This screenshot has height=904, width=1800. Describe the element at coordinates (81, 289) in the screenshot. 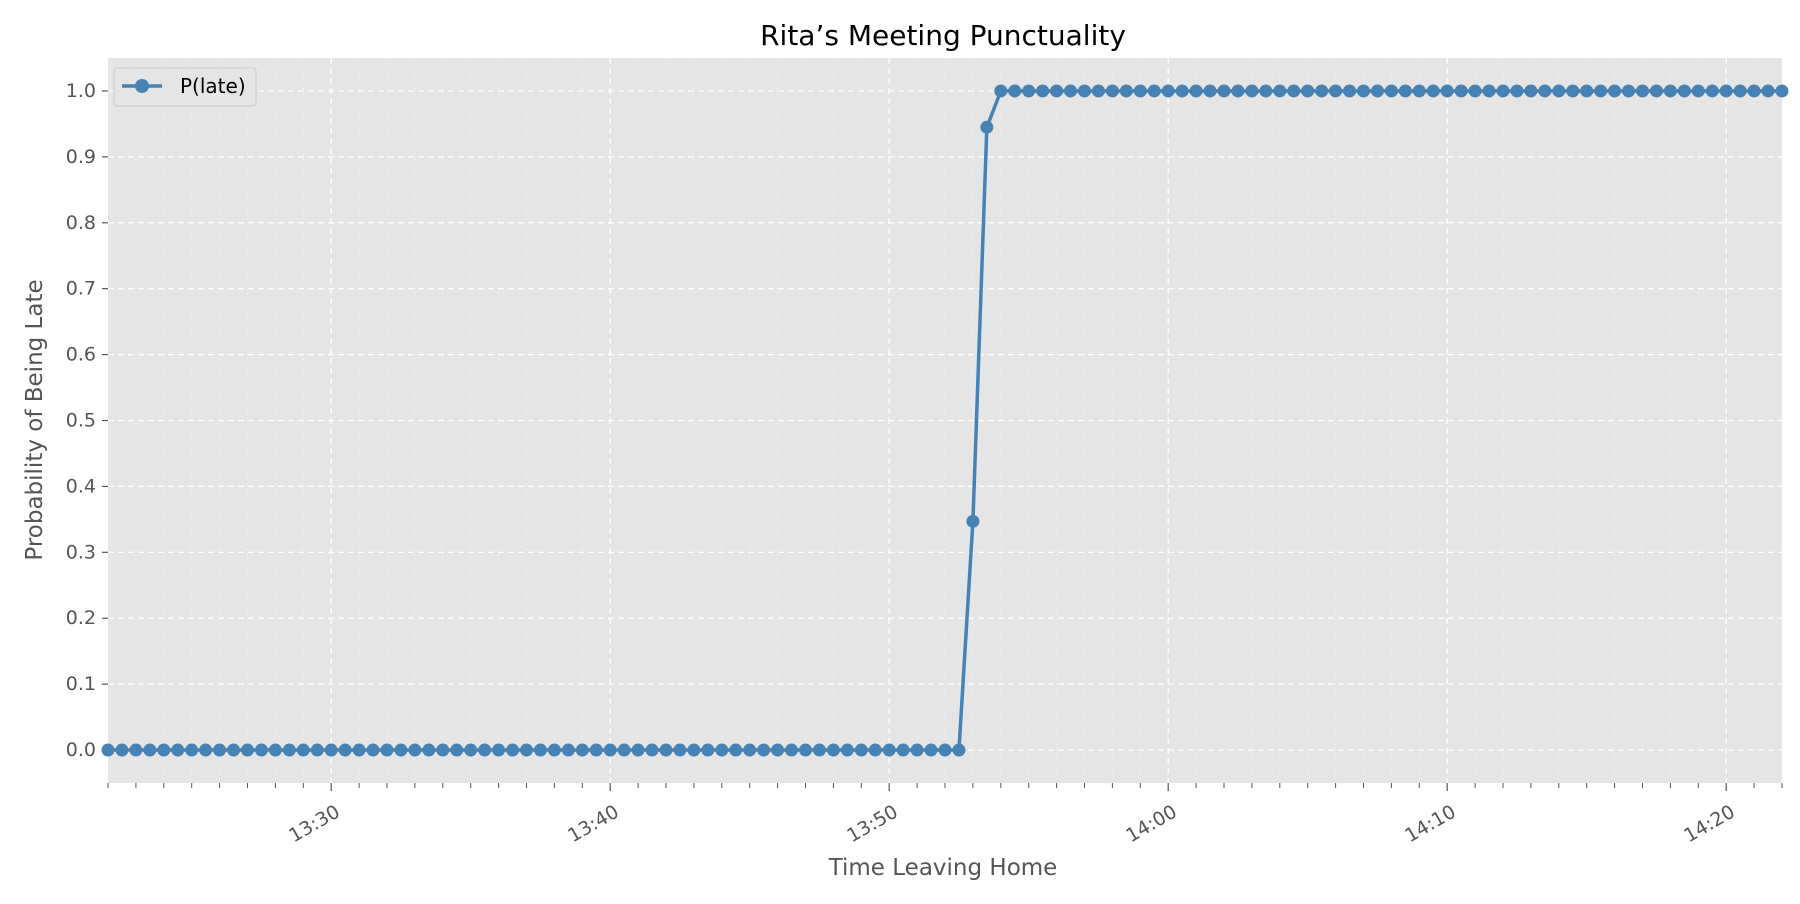

I see `y-tick-label: 0.7` at that location.